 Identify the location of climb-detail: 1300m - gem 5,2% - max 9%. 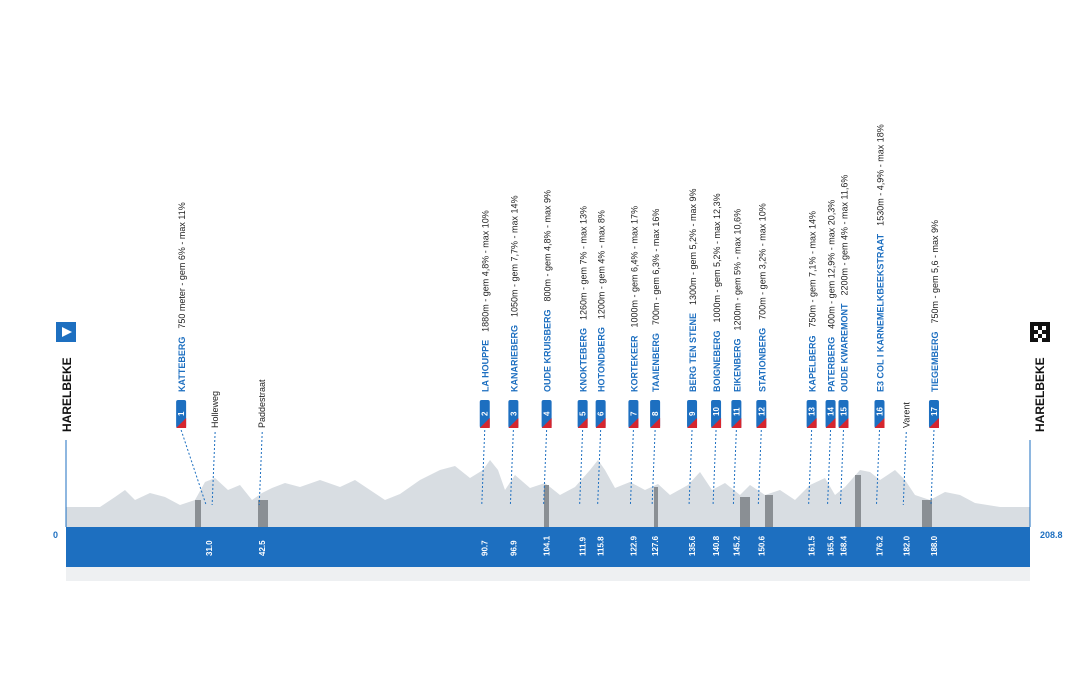
(693, 246).